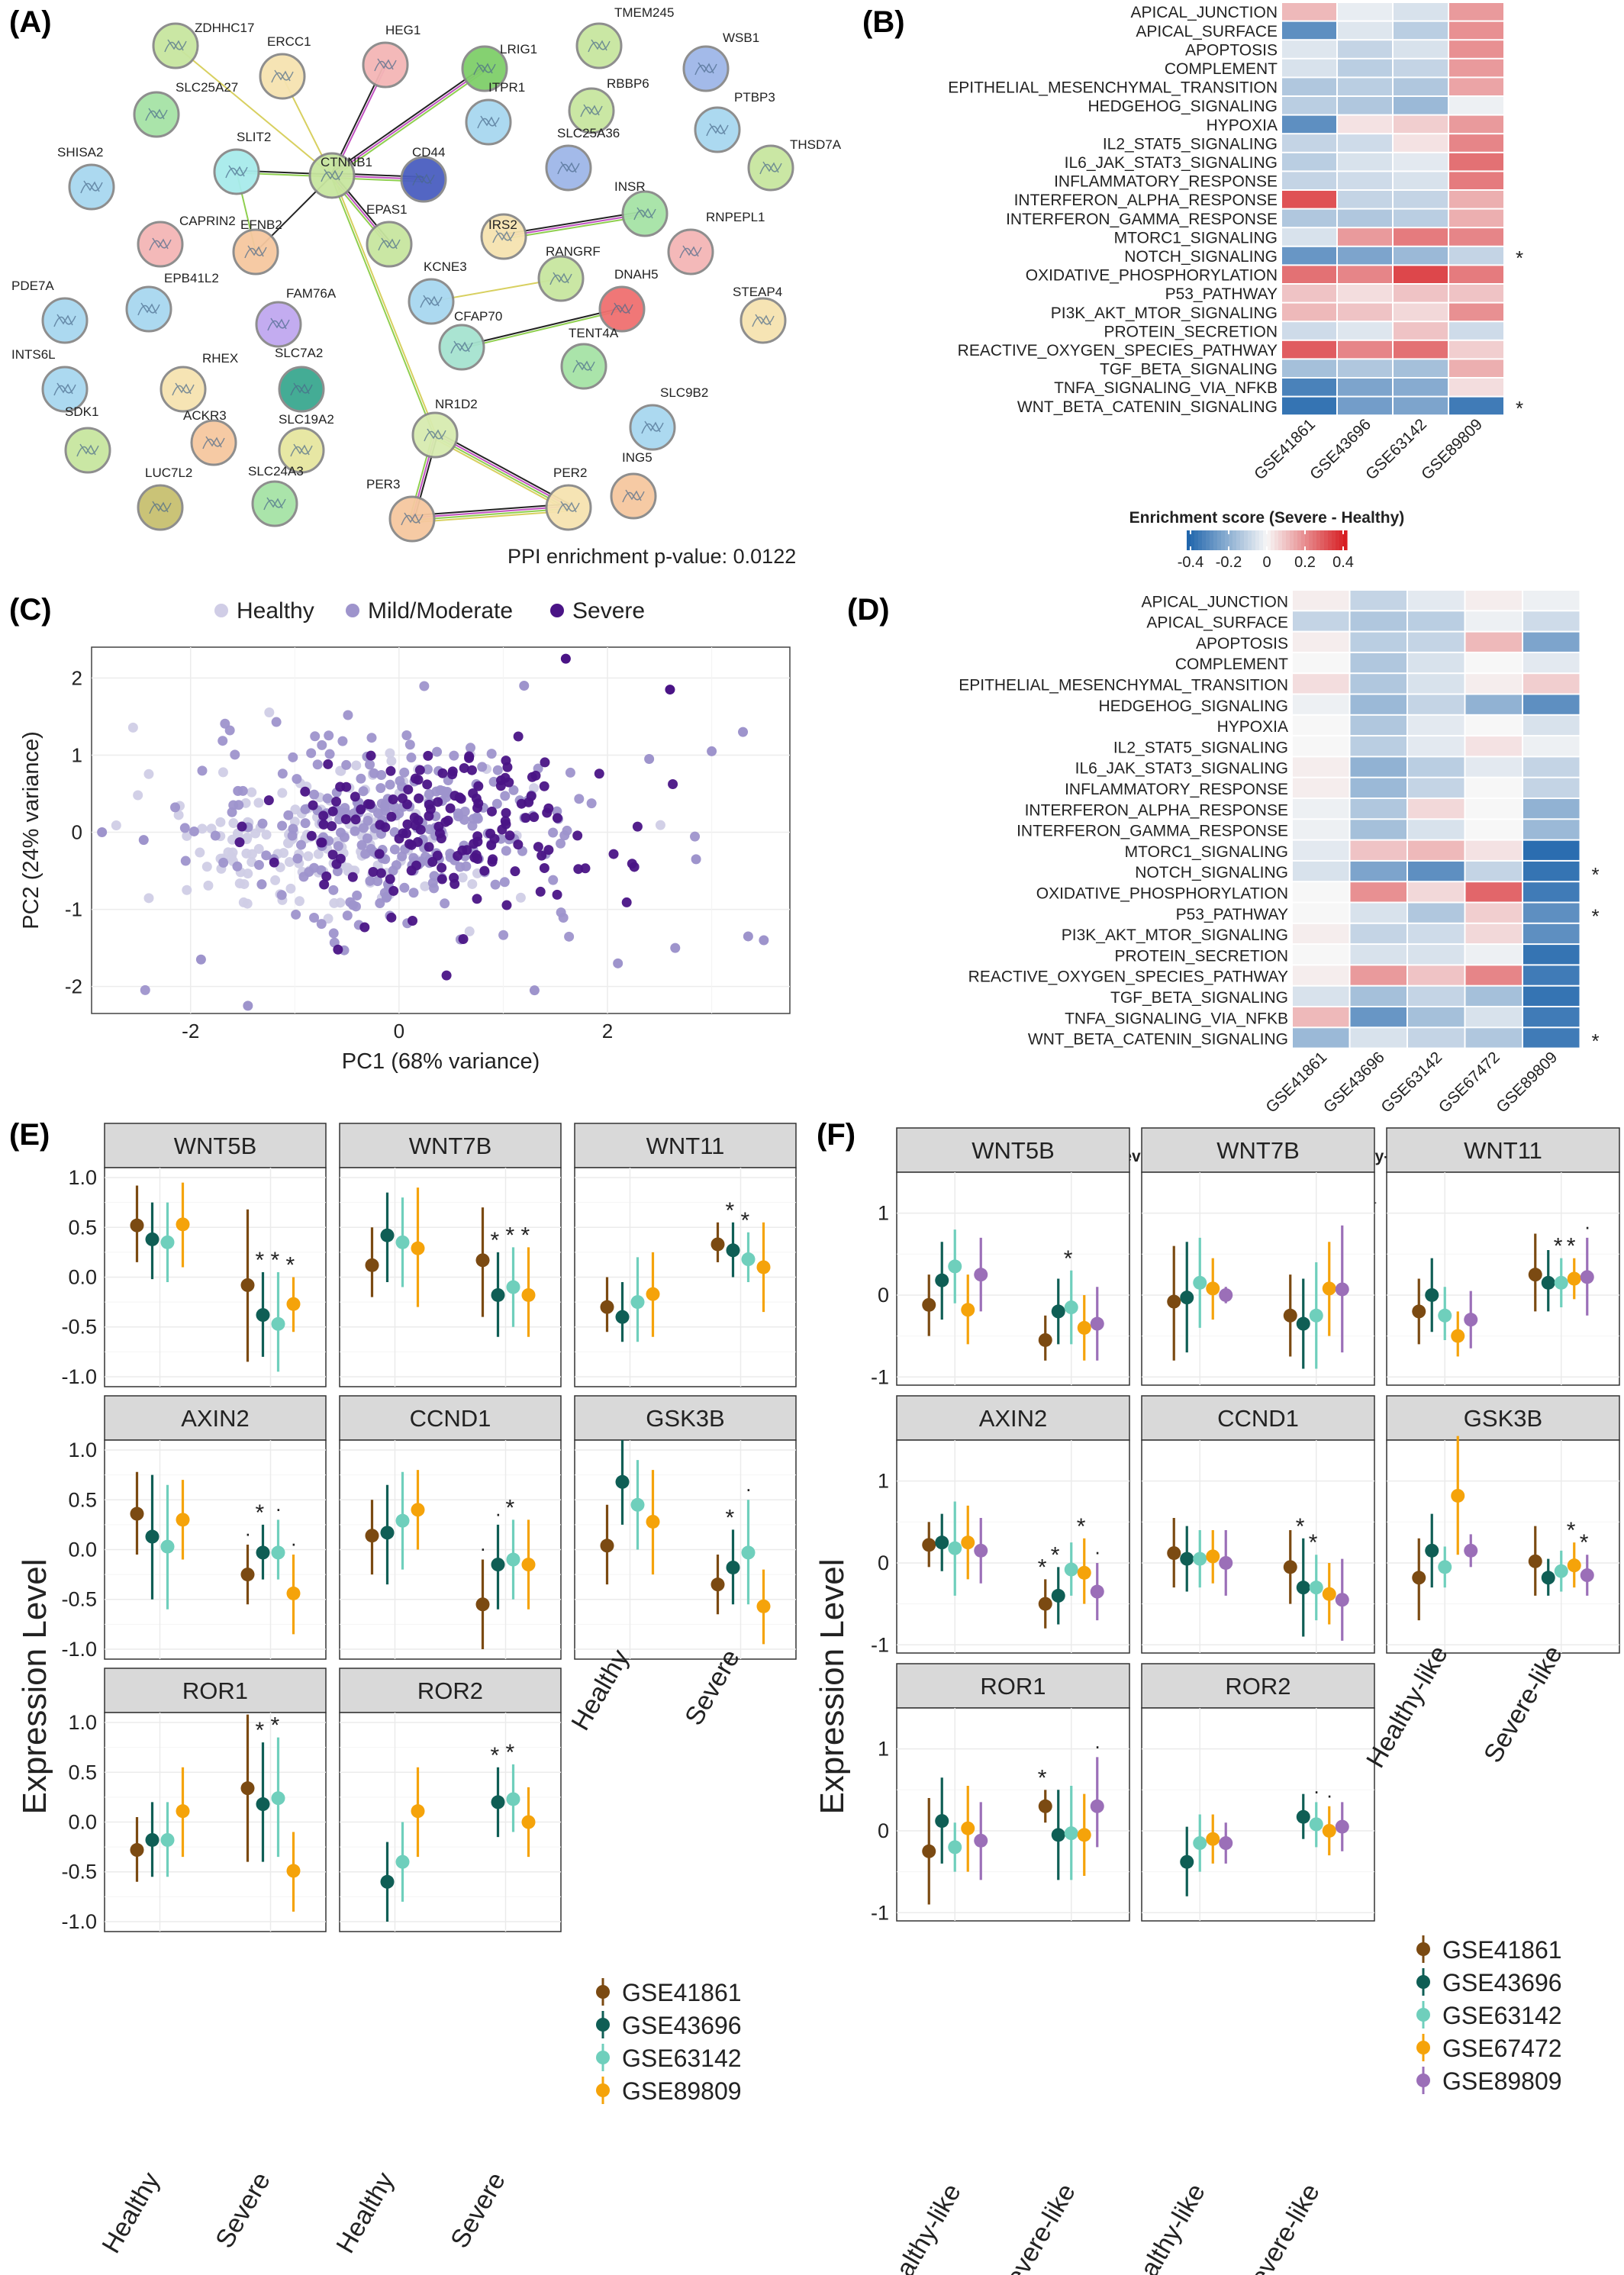 The width and height of the screenshot is (1624, 2275). What do you see at coordinates (630, 186) in the screenshot?
I see `ppi-node-label: INSR` at bounding box center [630, 186].